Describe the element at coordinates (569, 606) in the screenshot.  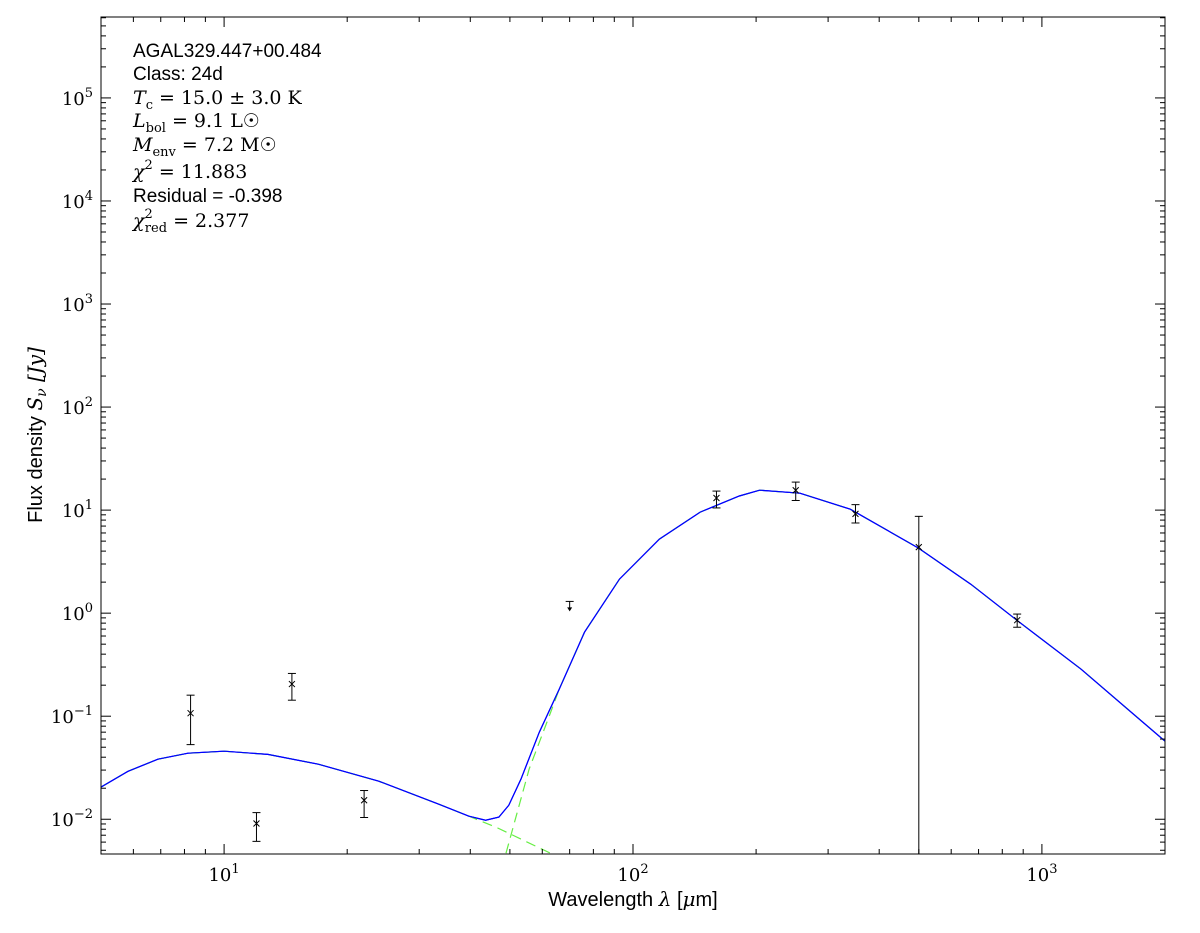
I see `upper-limit` at that location.